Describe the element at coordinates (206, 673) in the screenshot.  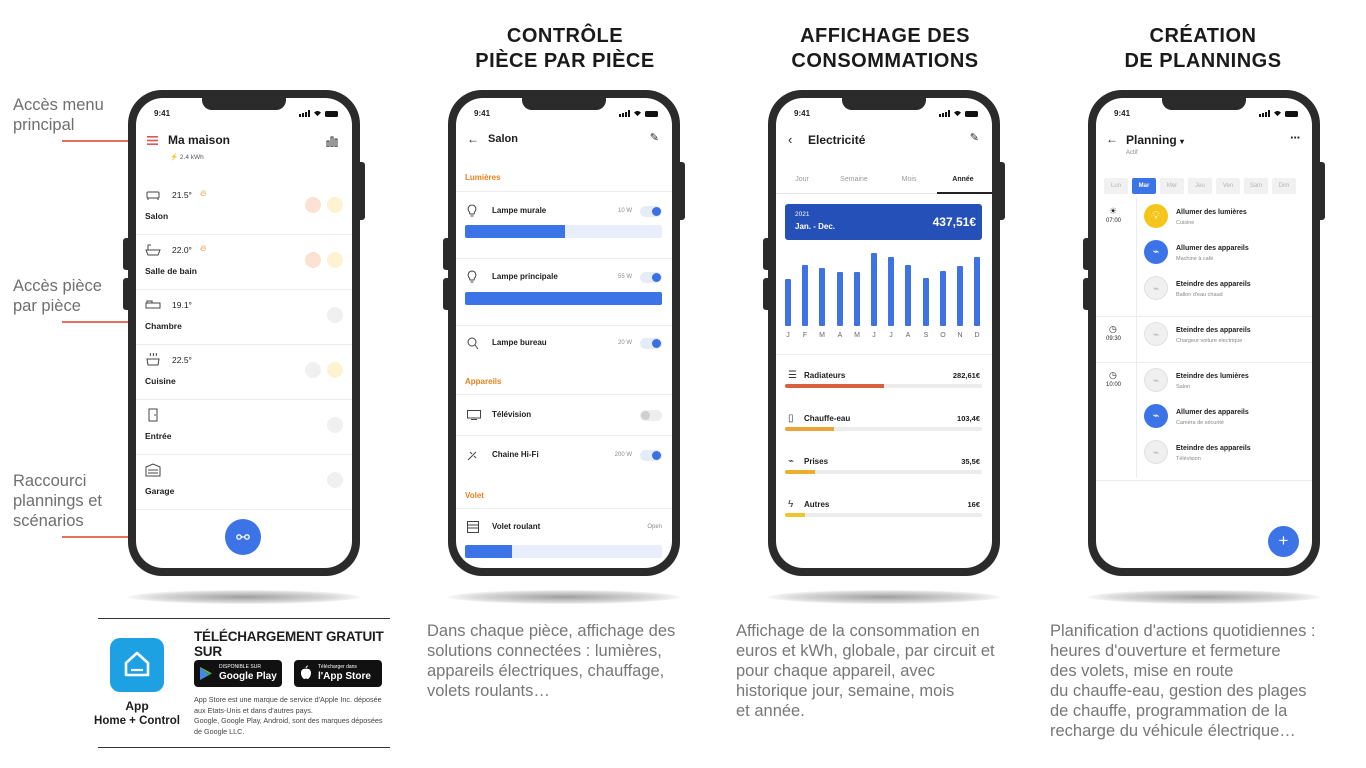
I see `google-play-icon` at that location.